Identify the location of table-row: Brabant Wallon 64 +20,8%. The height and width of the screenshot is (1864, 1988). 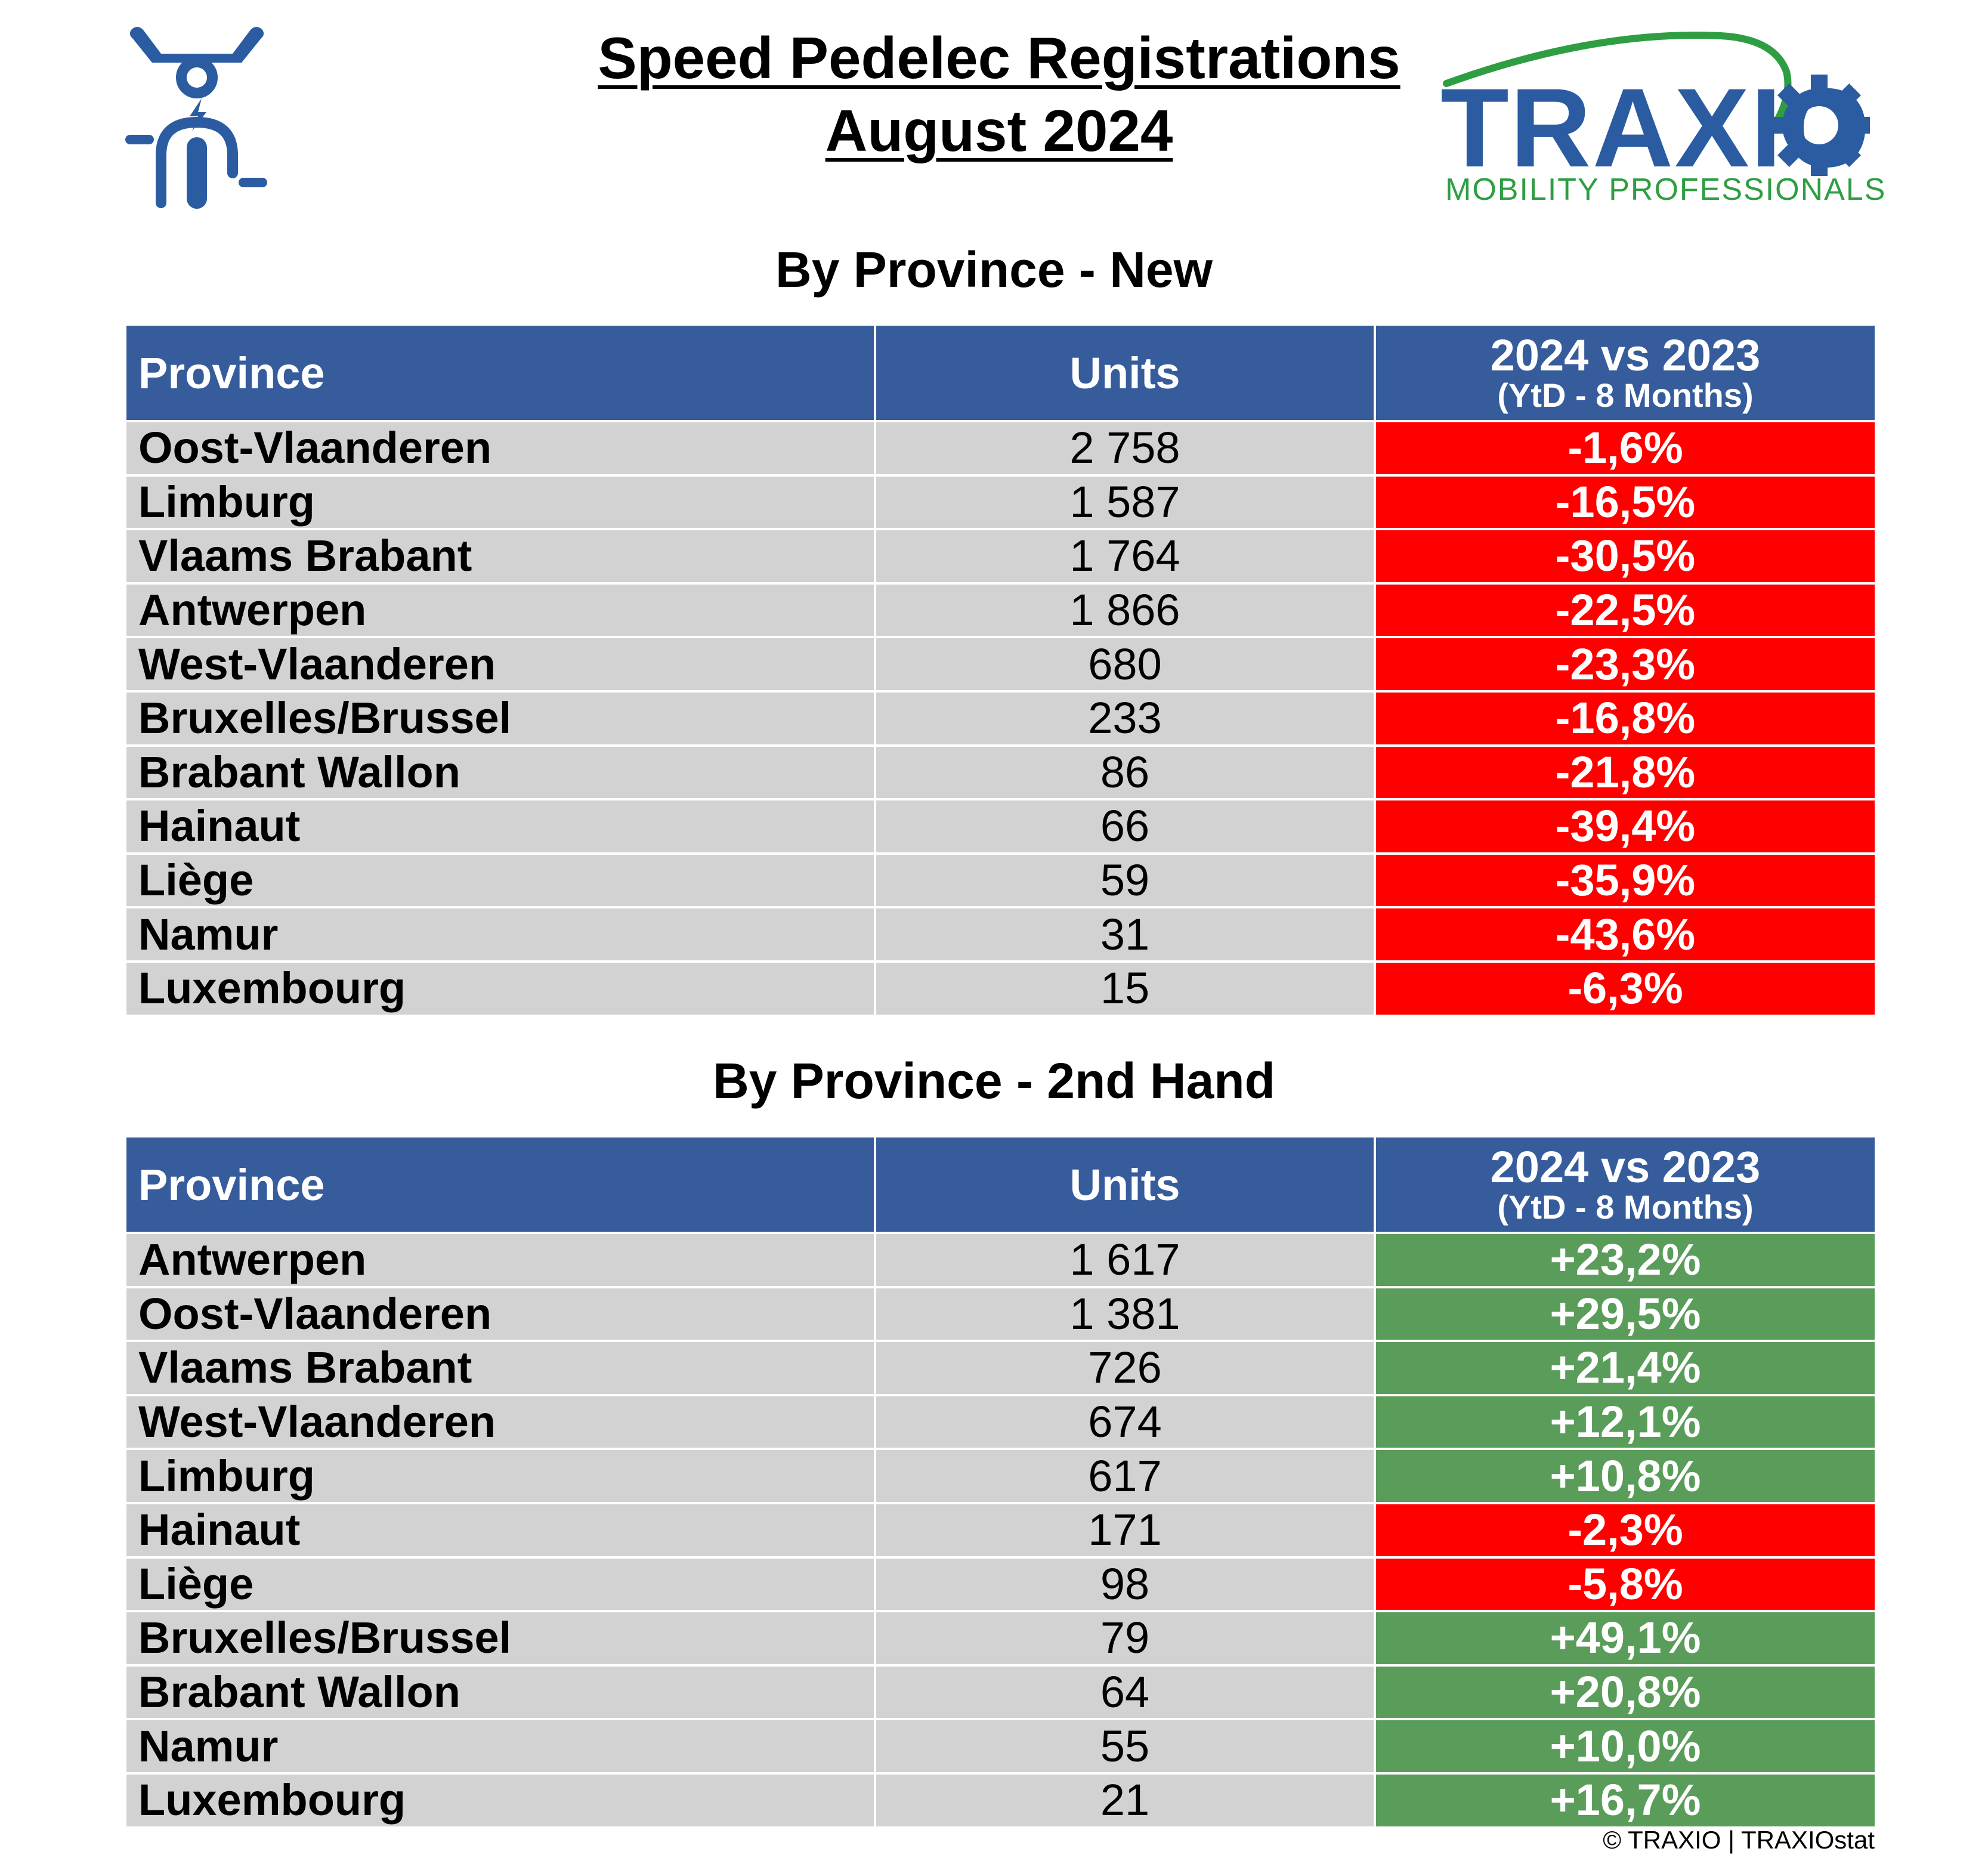
(1000, 1692).